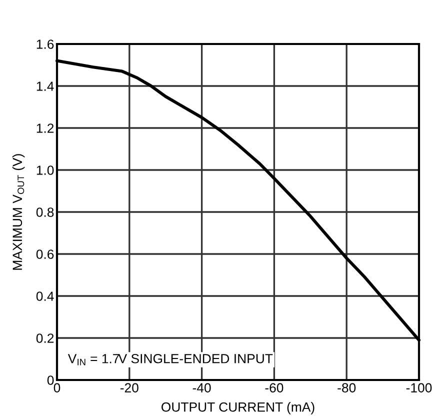 This screenshot has width=440, height=420. What do you see at coordinates (45, 86) in the screenshot?
I see `y-tick-label: 1.4` at bounding box center [45, 86].